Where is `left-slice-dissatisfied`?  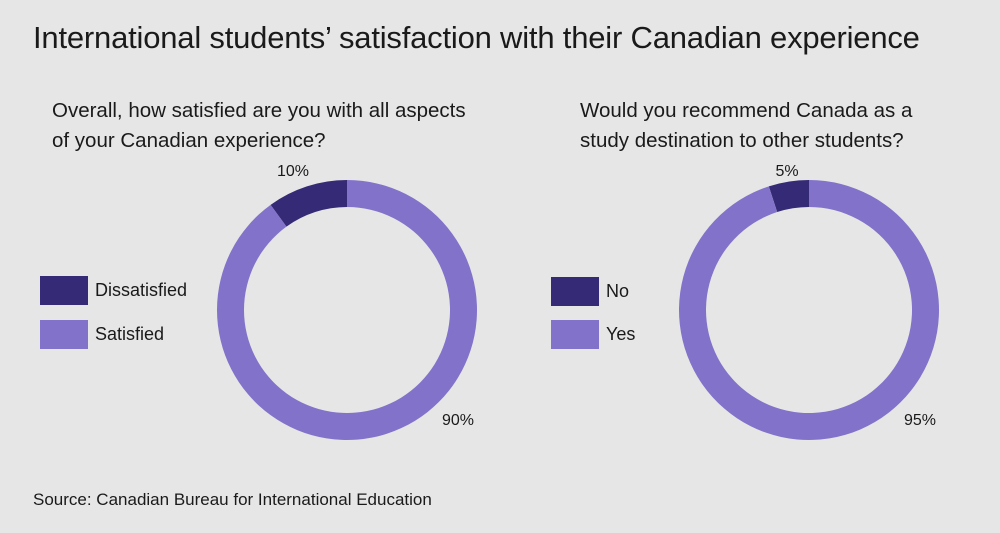
left-slice-dissatisfied is located at coordinates (308, 203).